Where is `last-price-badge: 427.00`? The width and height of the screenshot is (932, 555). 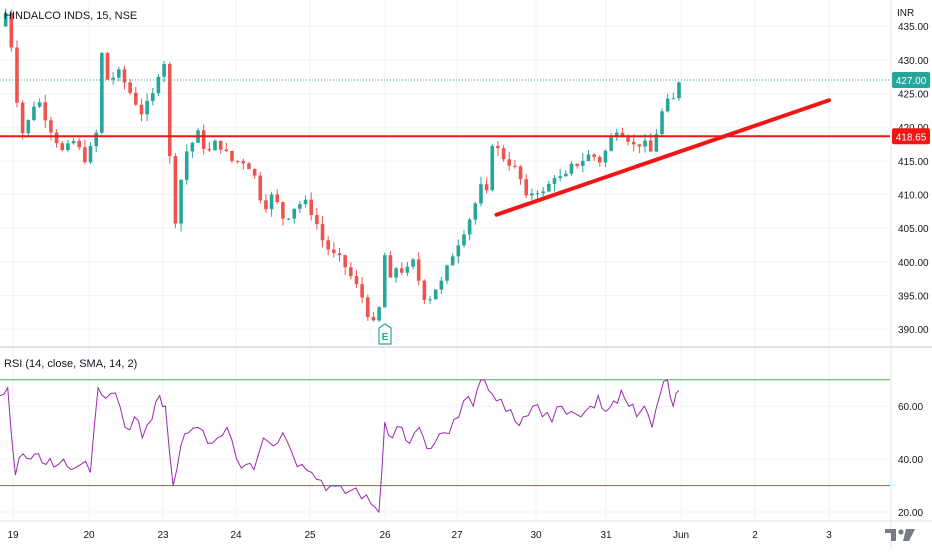
last-price-badge: 427.00 is located at coordinates (911, 80).